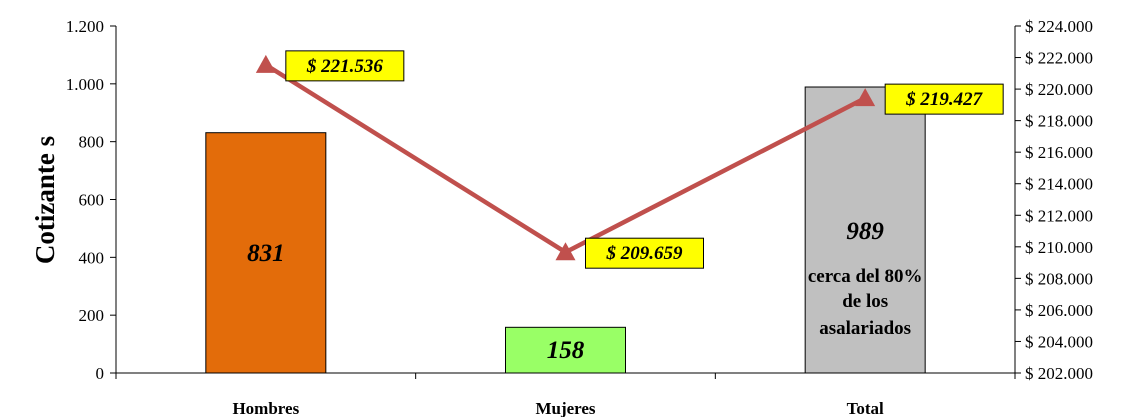 The image size is (1135, 417). What do you see at coordinates (865, 301) in the screenshot?
I see `total-annotation-line: de los` at bounding box center [865, 301].